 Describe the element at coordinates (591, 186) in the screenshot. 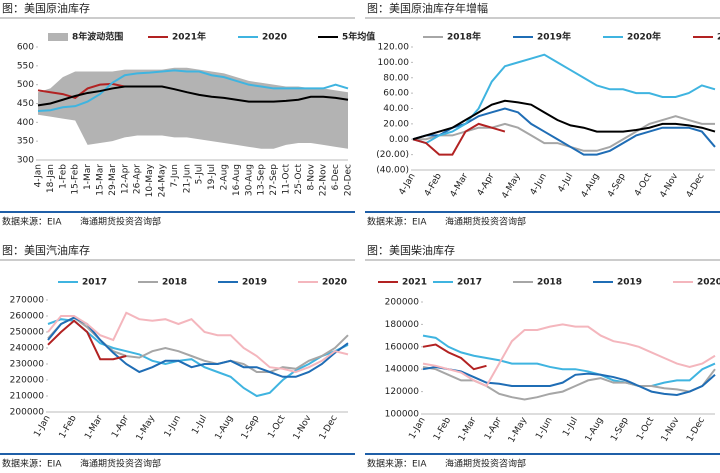

I see `x-tick-label: 4-Aug` at that location.